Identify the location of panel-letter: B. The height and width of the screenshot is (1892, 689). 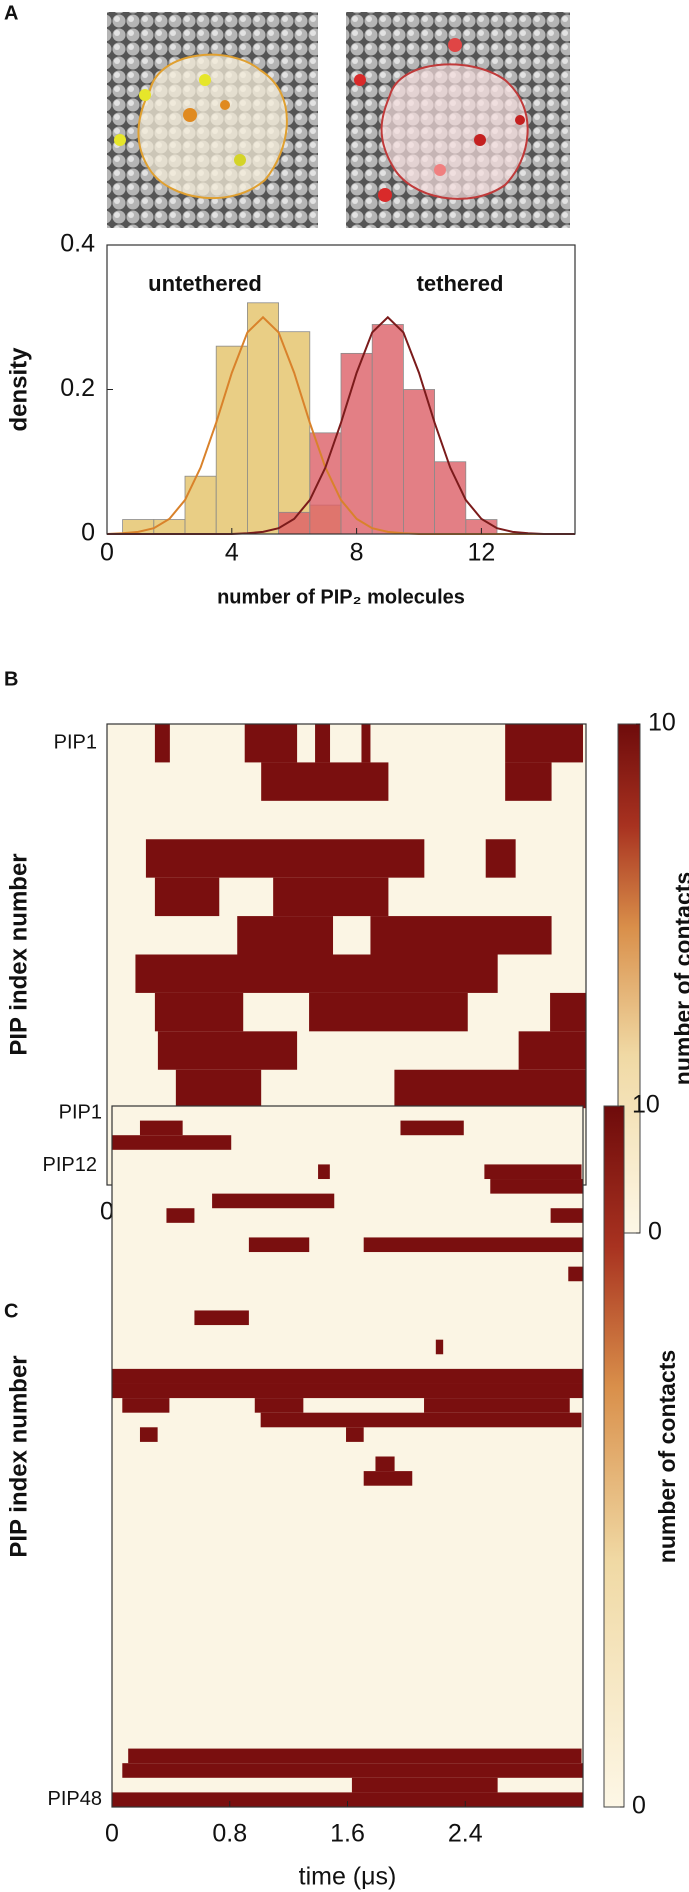
(11, 679).